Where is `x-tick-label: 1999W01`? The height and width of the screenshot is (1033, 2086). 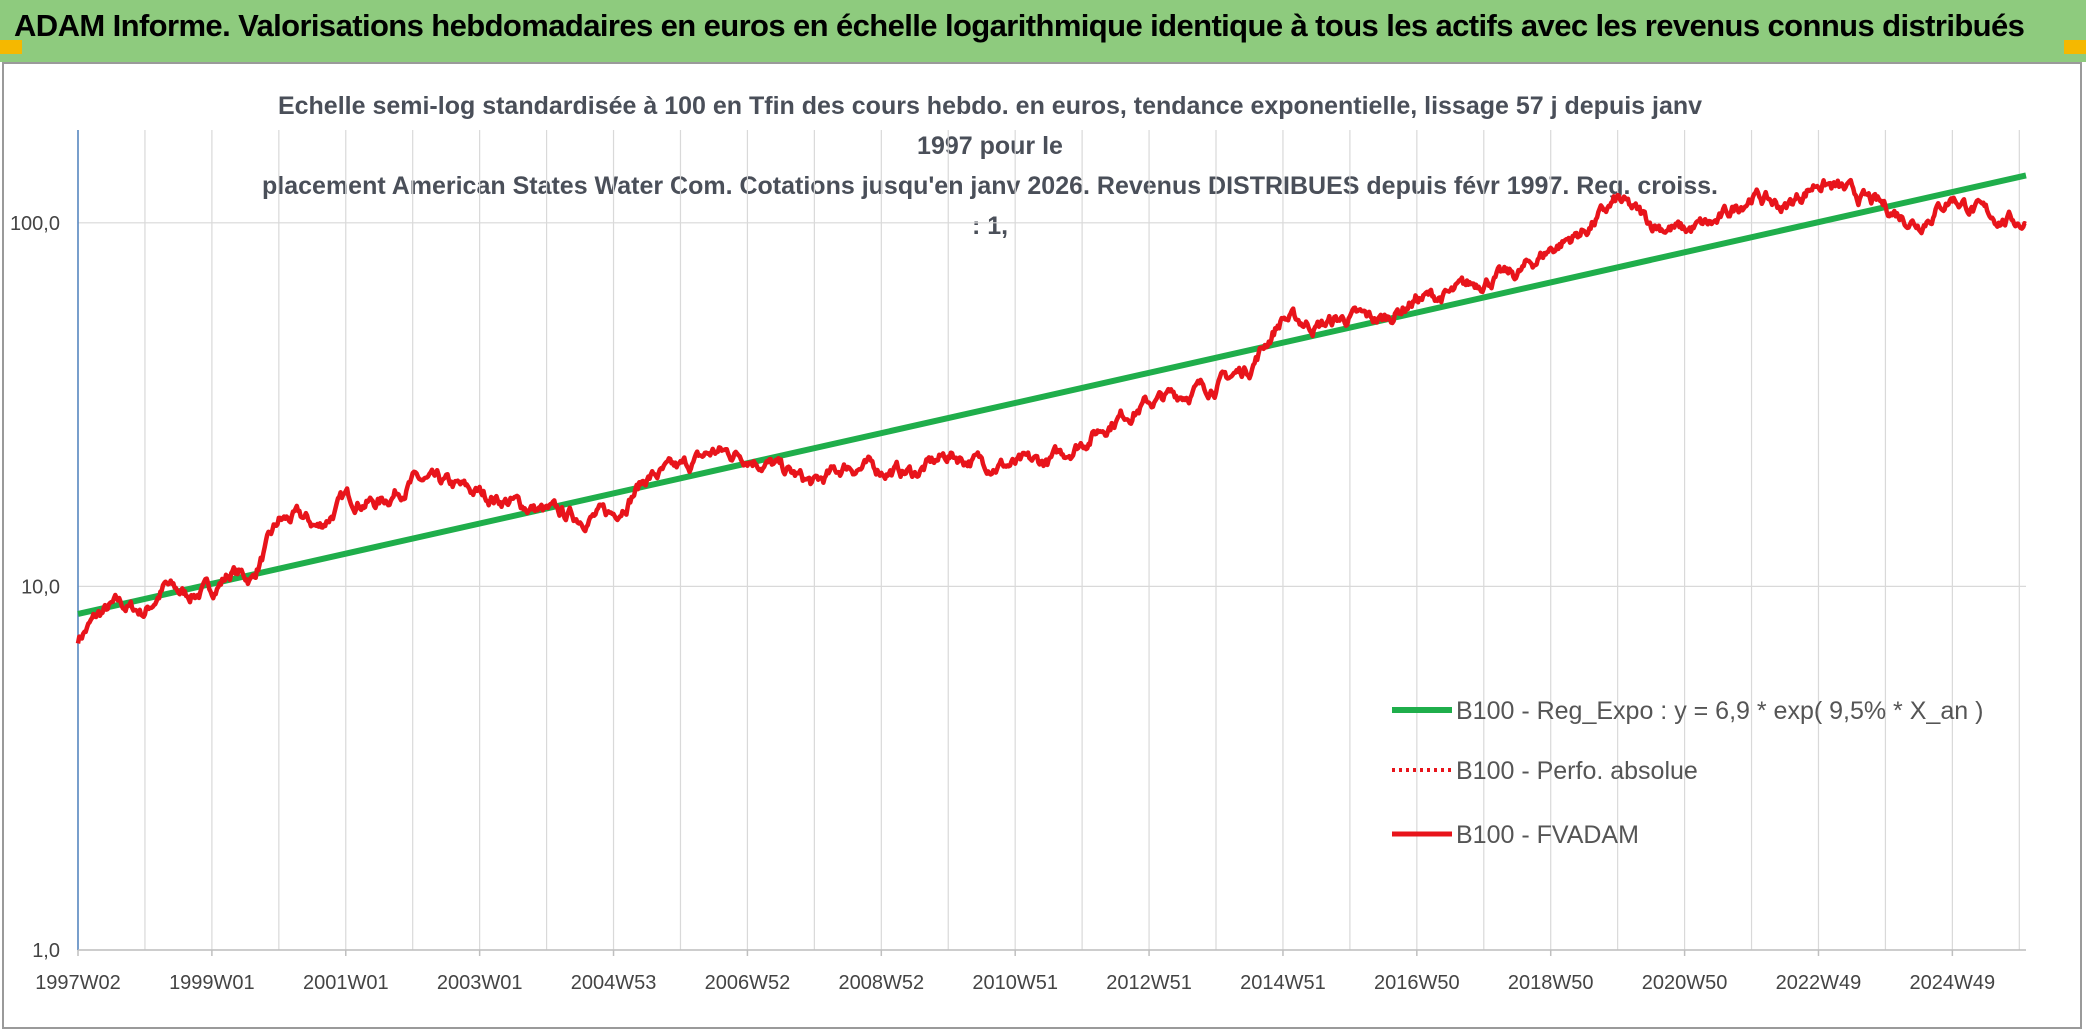 x-tick-label: 1999W01 is located at coordinates (212, 983).